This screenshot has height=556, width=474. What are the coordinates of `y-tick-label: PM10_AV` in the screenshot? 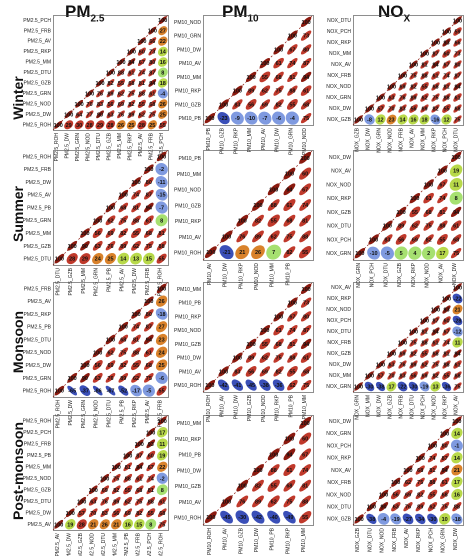 It's located at (190, 64).